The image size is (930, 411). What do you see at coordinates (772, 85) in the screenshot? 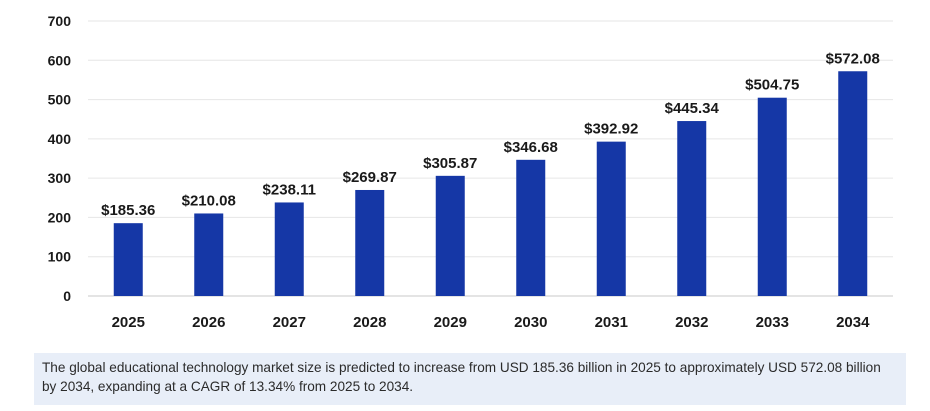
I see `data-label: $504.75` at bounding box center [772, 85].